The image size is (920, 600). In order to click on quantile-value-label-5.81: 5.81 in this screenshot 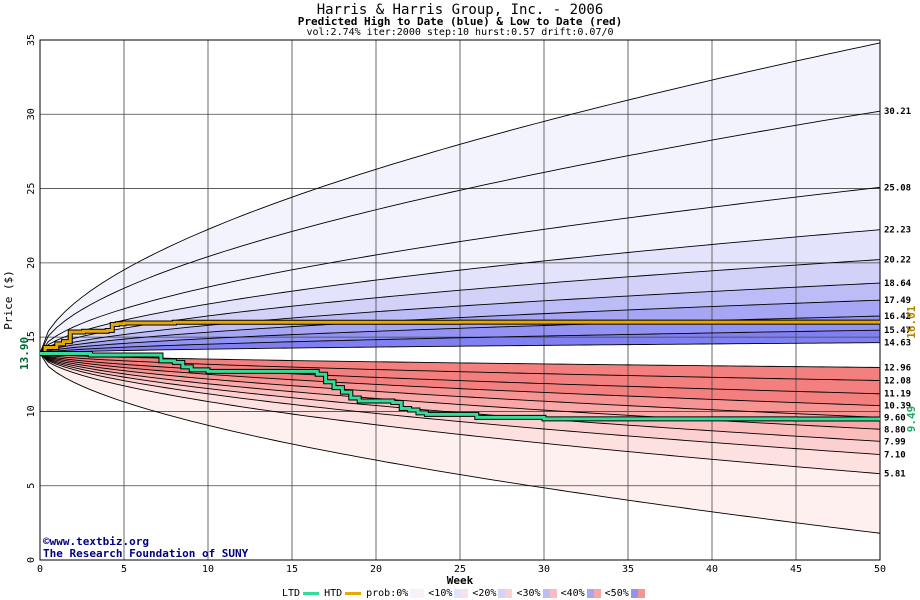, I will do `click(895, 475)`.